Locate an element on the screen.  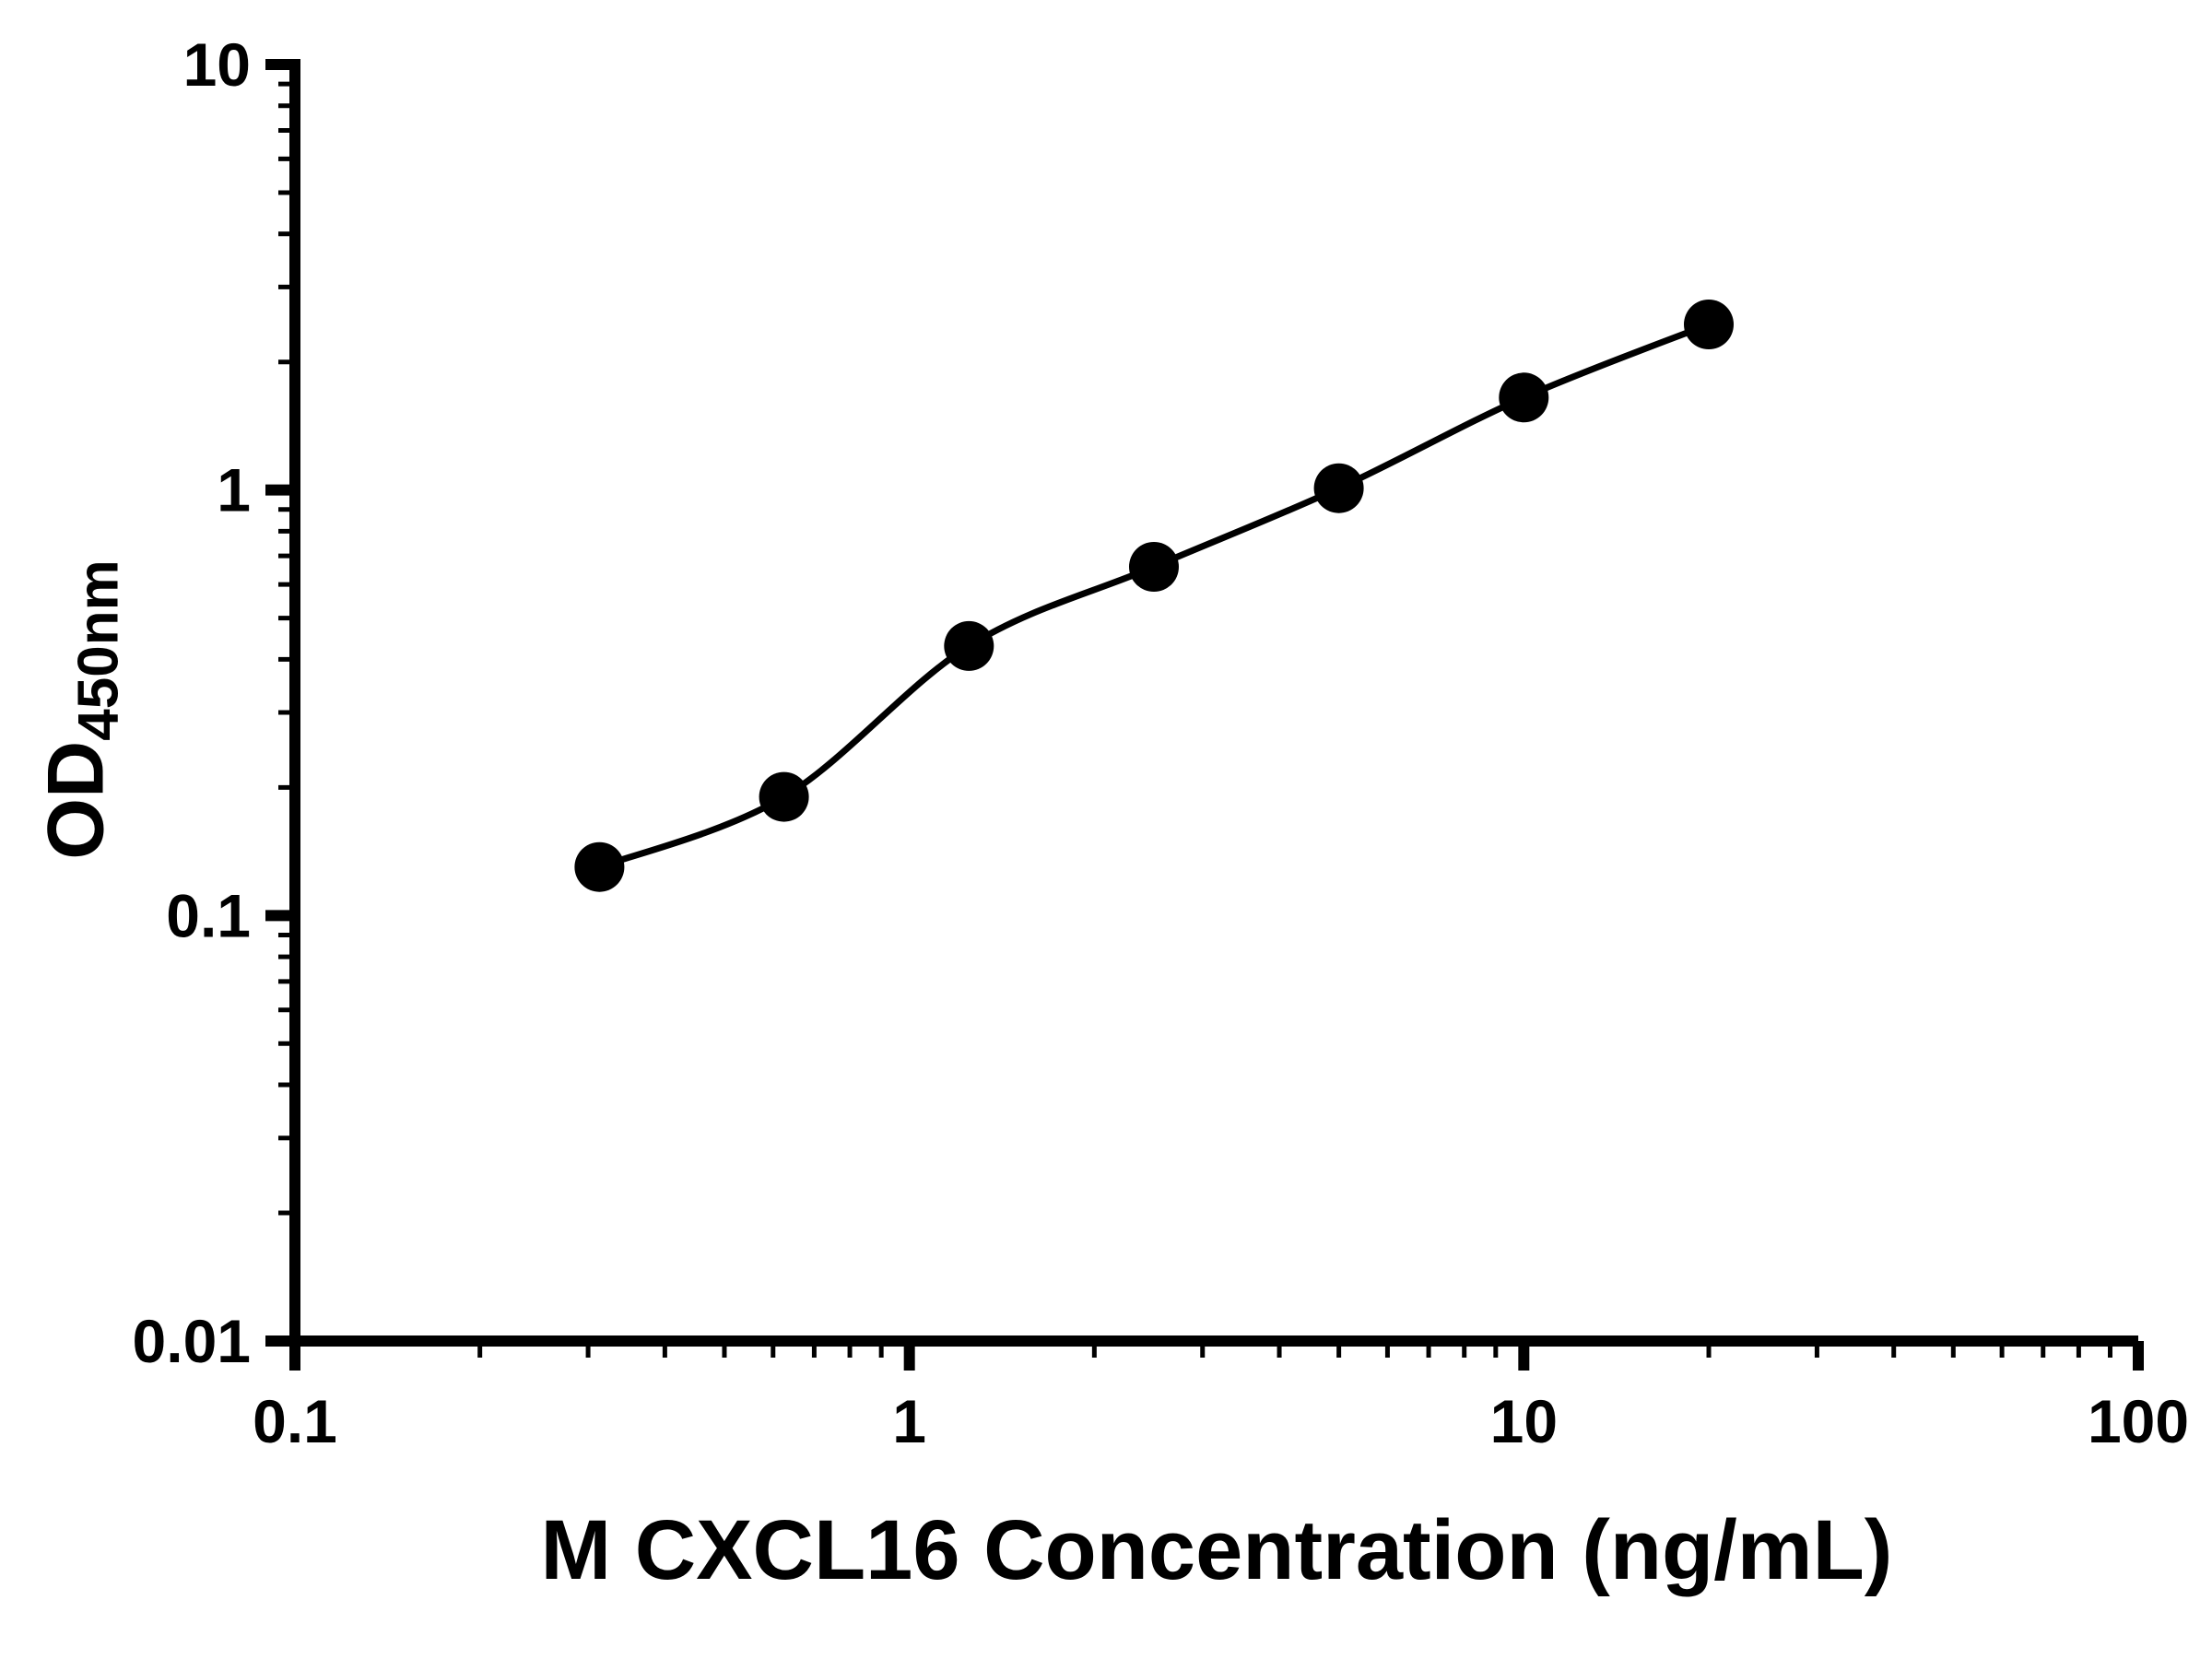
y-tick-label: 0.01 is located at coordinates (192, 1341).